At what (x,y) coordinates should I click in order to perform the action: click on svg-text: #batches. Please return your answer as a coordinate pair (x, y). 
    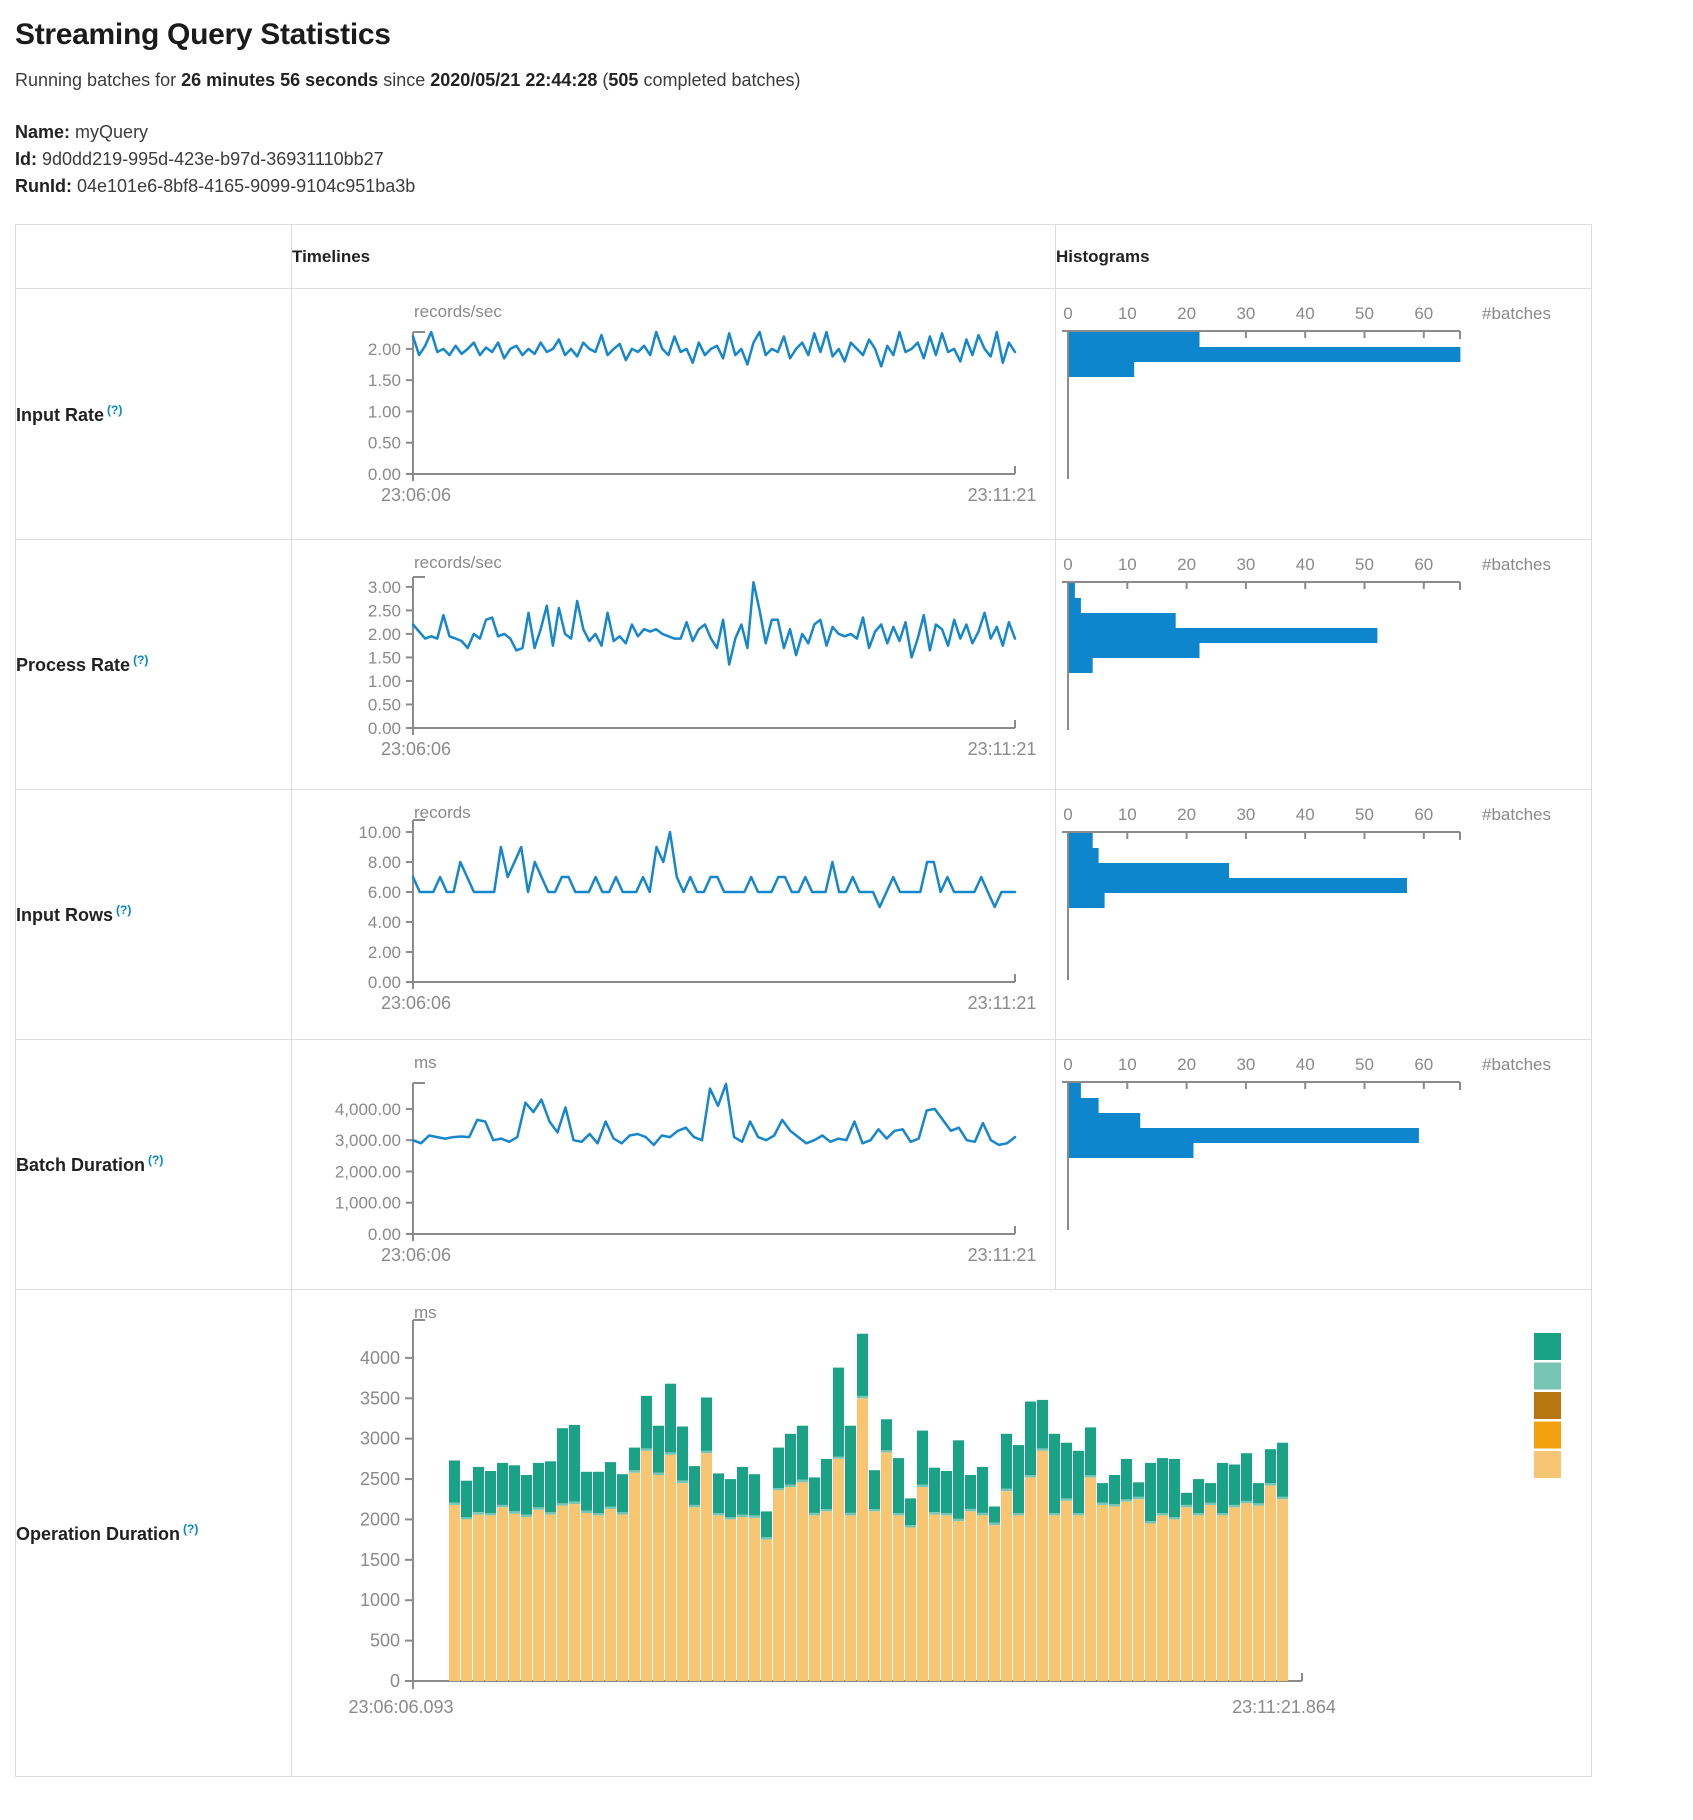
    Looking at the image, I should click on (1516, 814).